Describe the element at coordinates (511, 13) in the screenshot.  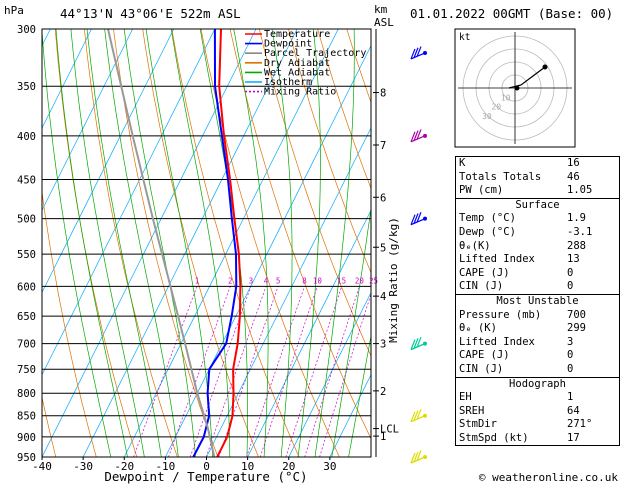
I see `datetime-title: 01.01.2022 00GMT (Base: 00)` at that location.